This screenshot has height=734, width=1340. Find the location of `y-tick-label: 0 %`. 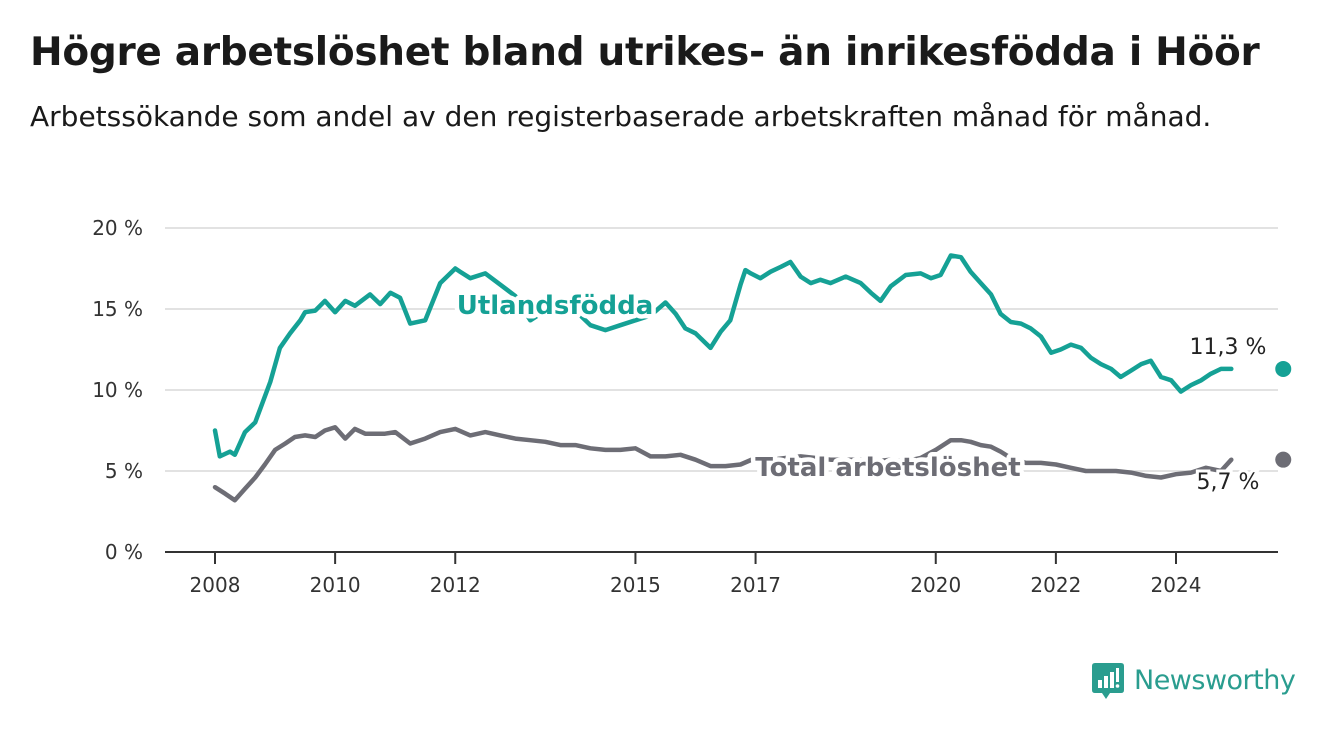

y-tick-label: 0 % is located at coordinates (124, 552).